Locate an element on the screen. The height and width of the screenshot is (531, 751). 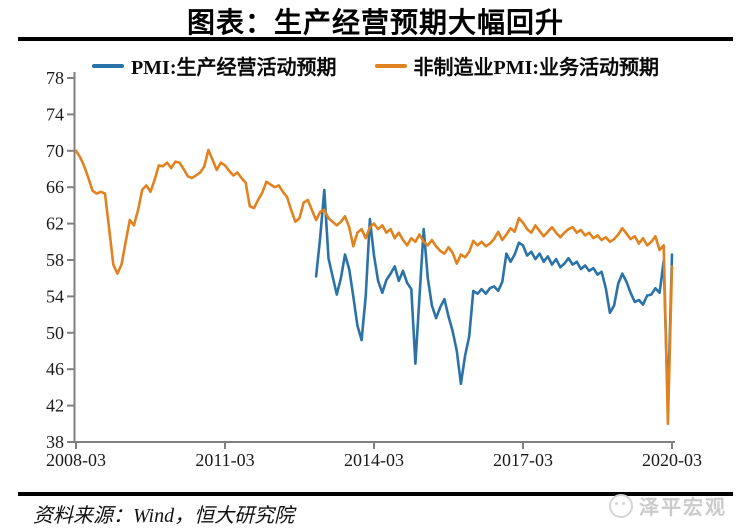
y-tick-label: 38 is located at coordinates (55, 442).